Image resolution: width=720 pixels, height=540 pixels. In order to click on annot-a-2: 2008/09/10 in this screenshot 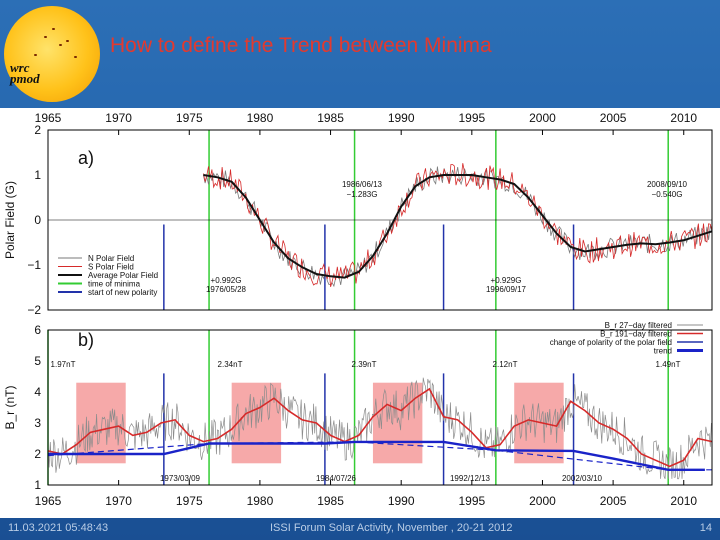, I will do `click(667, 184)`.